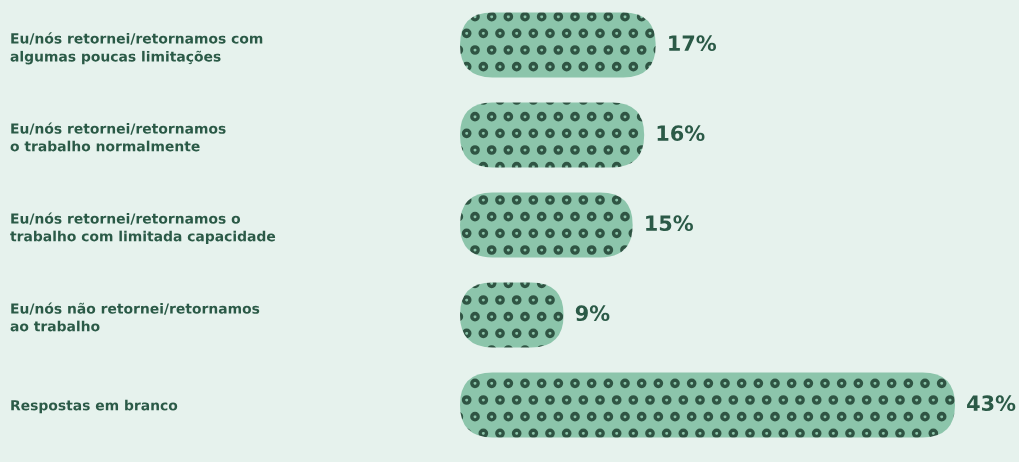 The image size is (1019, 462). Describe the element at coordinates (592, 313) in the screenshot. I see `data-label: 9%` at that location.